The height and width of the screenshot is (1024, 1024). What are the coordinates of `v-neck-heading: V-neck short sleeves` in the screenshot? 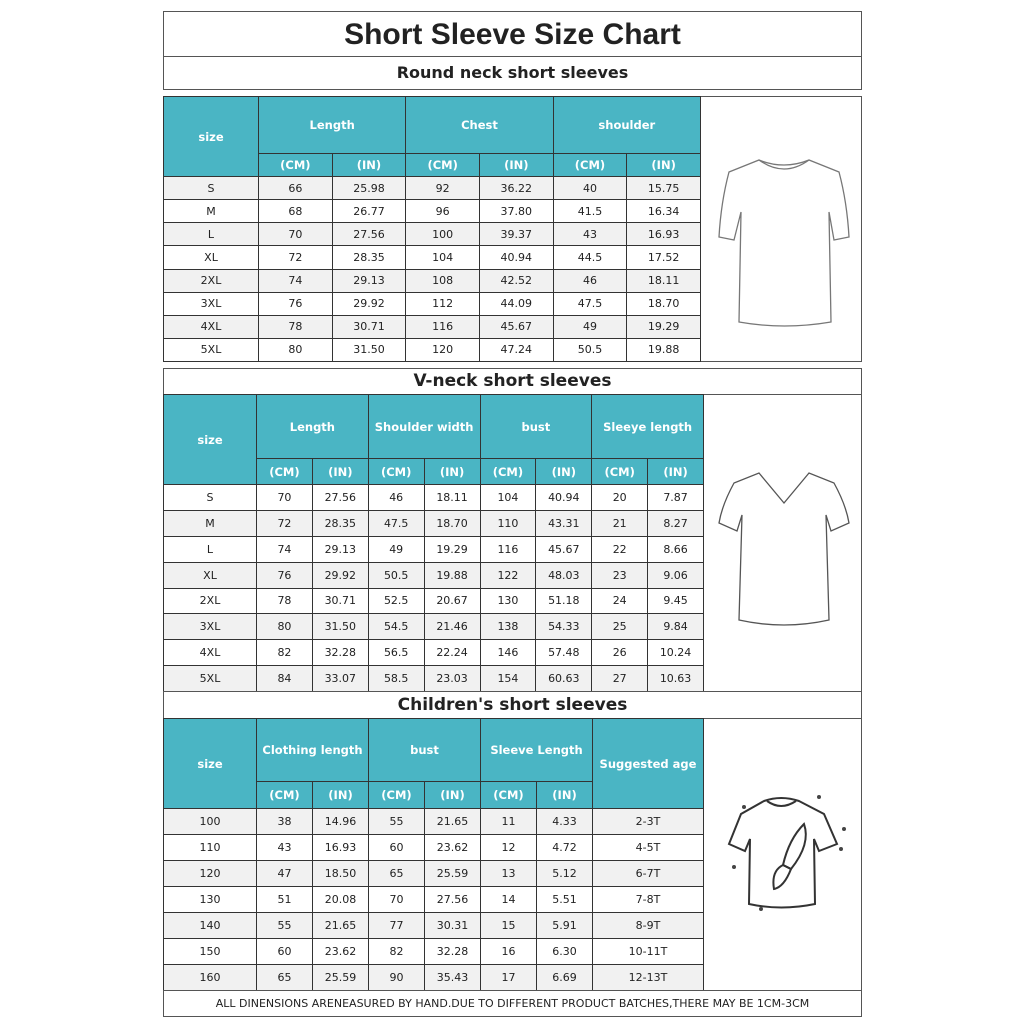 It's located at (512, 381).